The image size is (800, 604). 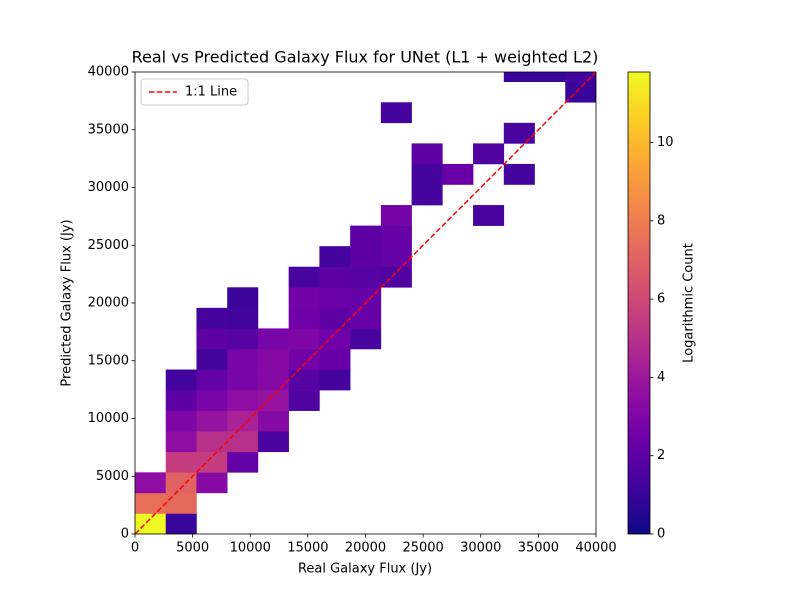 I want to click on colorbar-tick-label: 0, so click(x=661, y=534).